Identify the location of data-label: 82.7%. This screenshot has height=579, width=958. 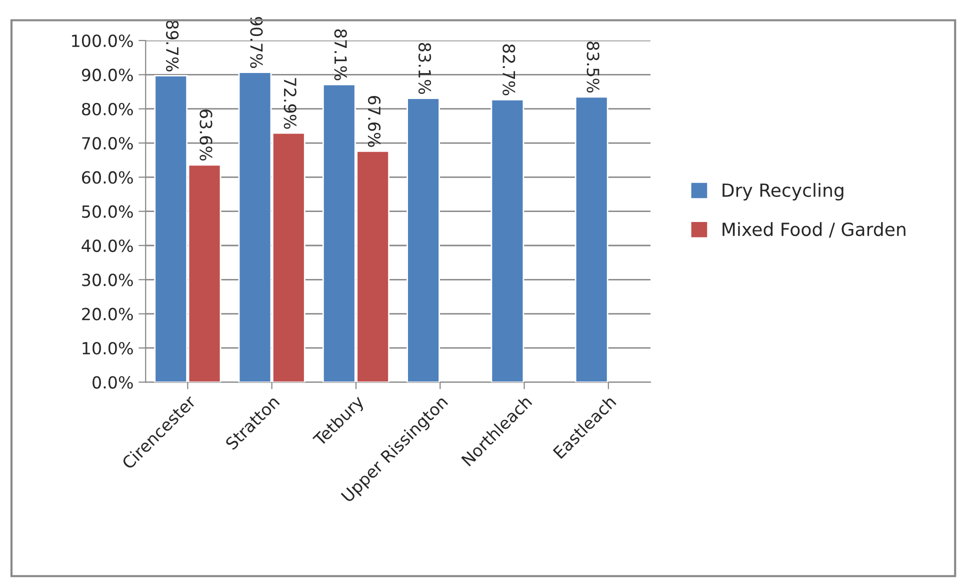
(509, 70).